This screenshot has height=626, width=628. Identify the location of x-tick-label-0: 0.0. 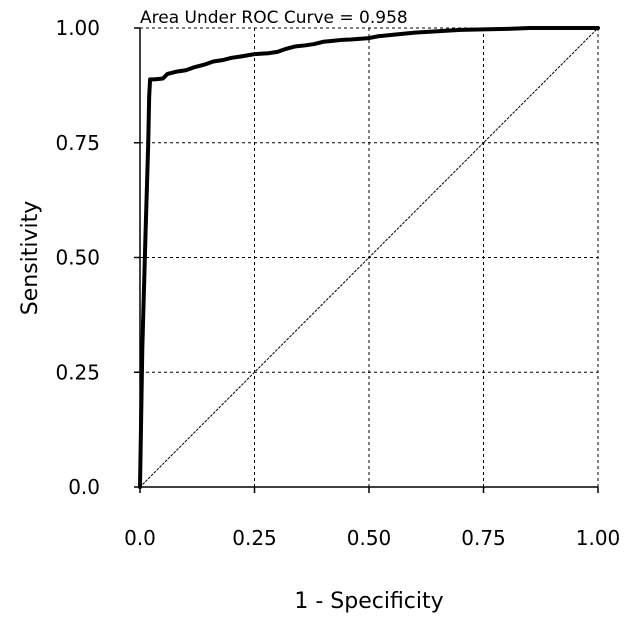
(140, 538).